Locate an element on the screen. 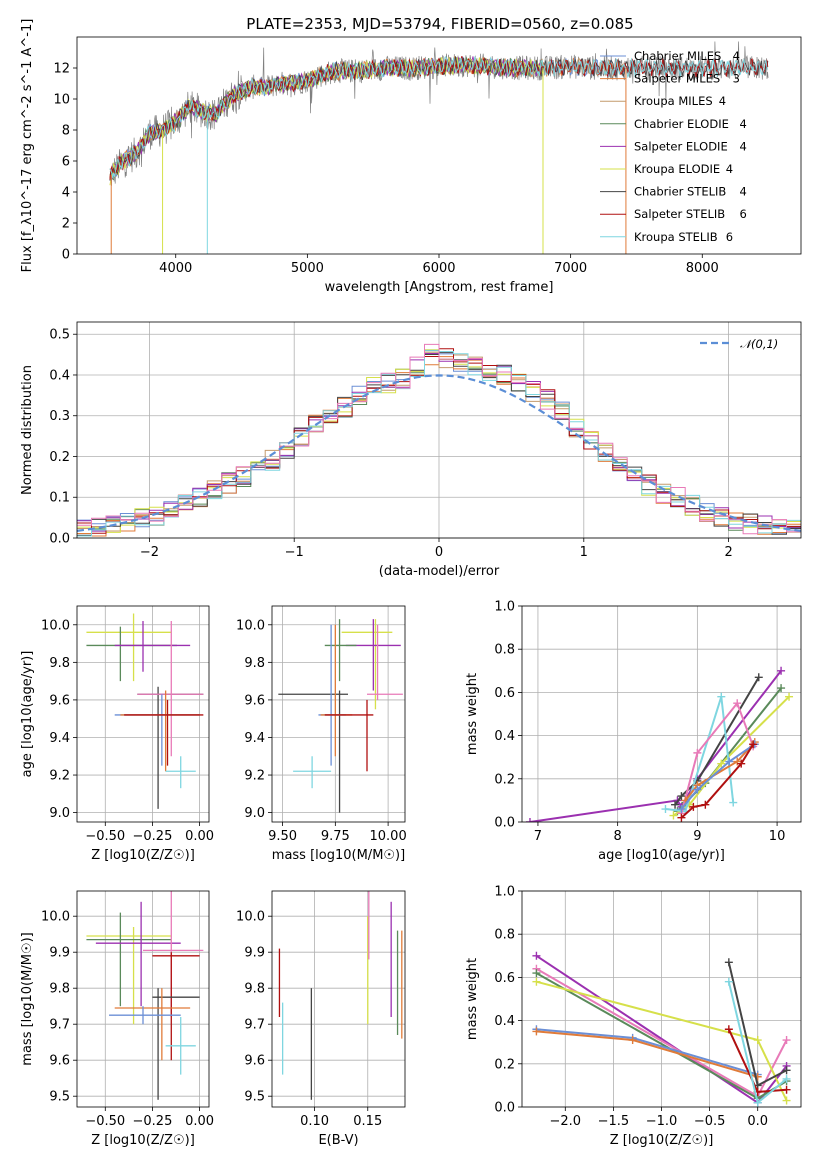 The image size is (819, 1170). y-tick-label: 0.2 is located at coordinates (504, 779).